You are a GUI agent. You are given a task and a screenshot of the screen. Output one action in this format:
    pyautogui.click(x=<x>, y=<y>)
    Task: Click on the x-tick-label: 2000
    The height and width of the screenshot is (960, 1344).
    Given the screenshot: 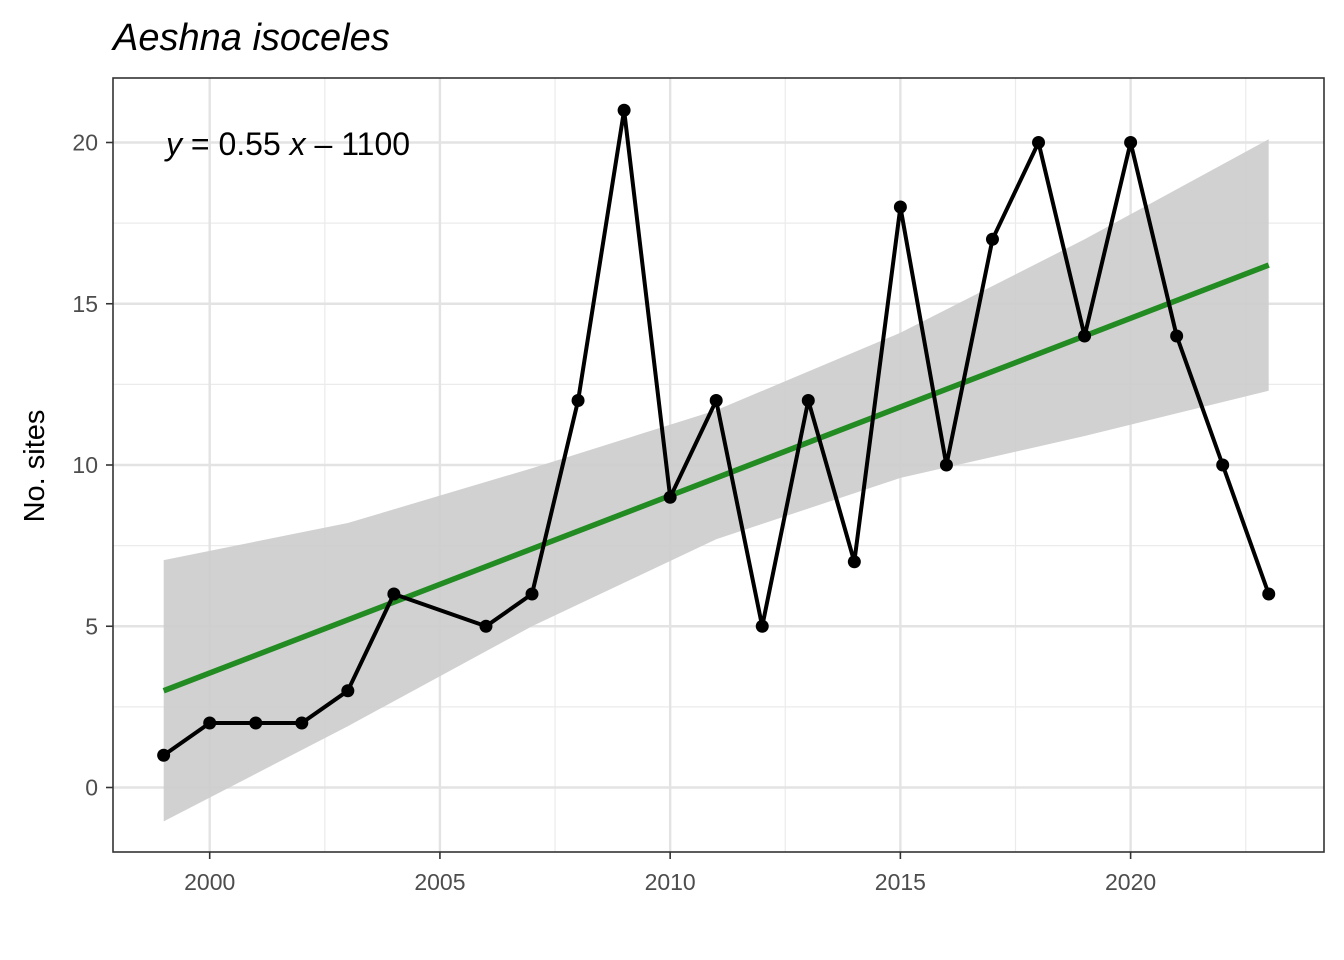 What is the action you would take?
    pyautogui.click(x=209, y=882)
    